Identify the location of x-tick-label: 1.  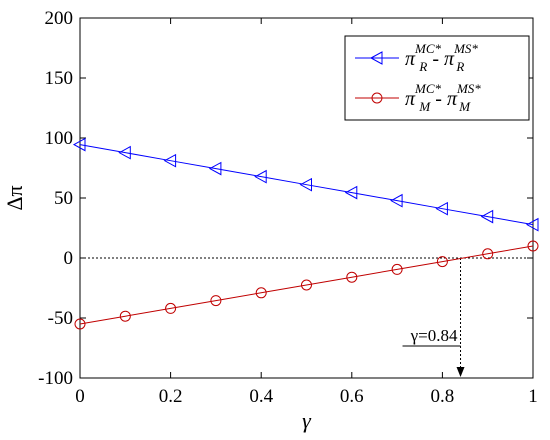
(533, 396).